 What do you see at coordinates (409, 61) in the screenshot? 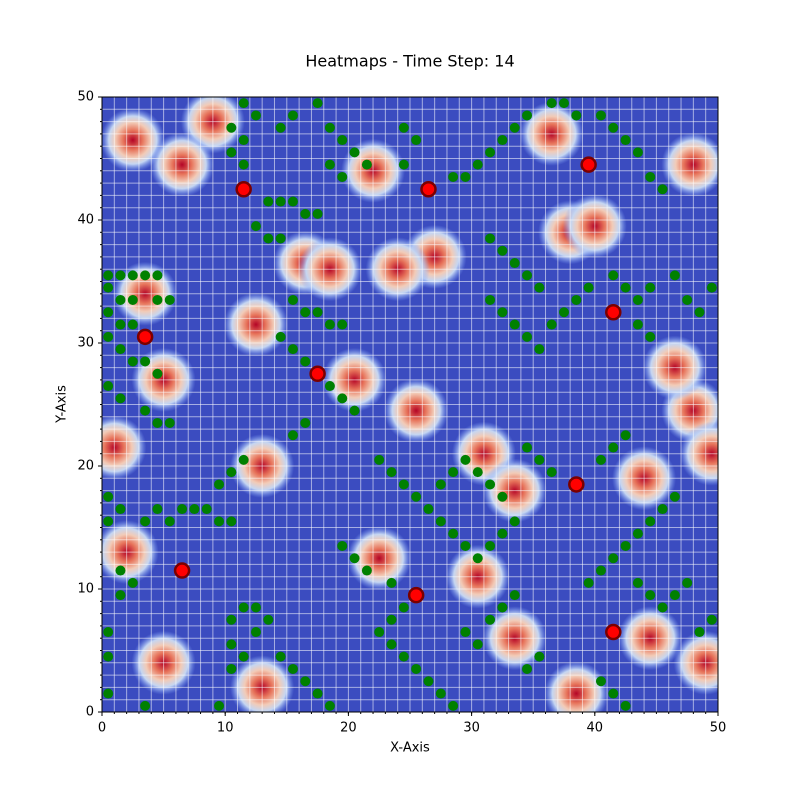
I see `chart-title: Heatmaps - Time Step: 14` at bounding box center [409, 61].